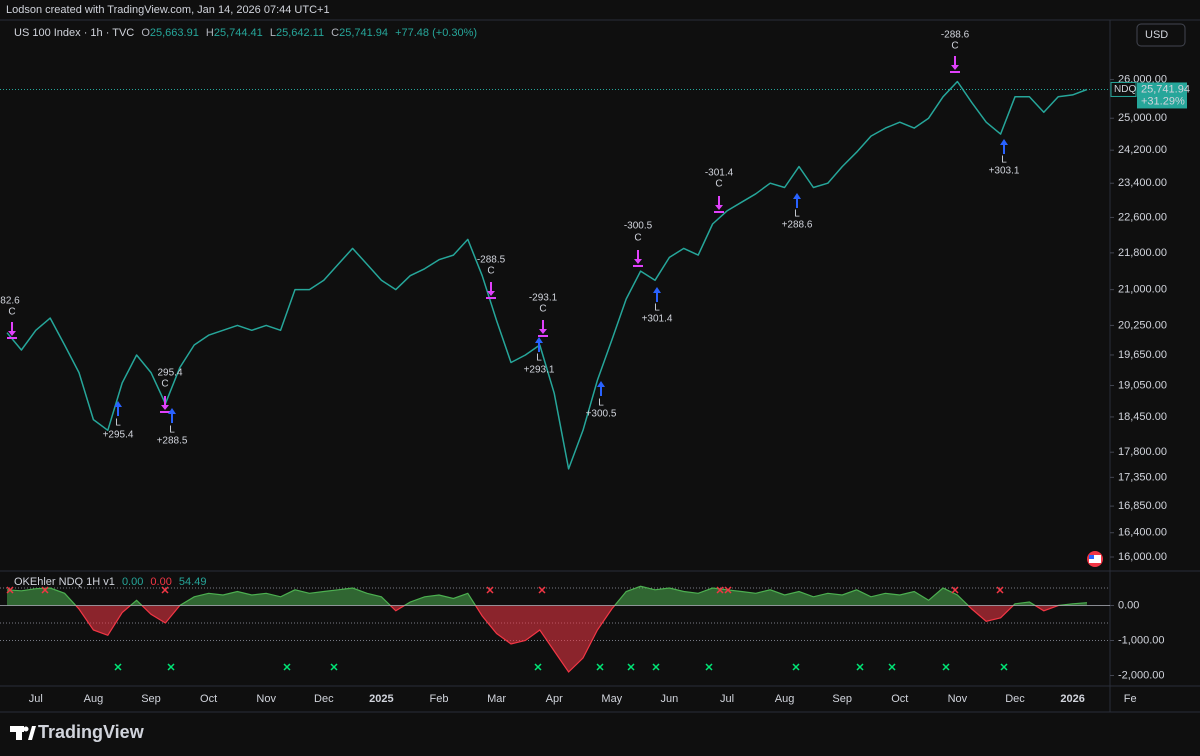 This screenshot has height=756, width=1200. What do you see at coordinates (10, 301) in the screenshot?
I see `trade-label: 82.6` at bounding box center [10, 301].